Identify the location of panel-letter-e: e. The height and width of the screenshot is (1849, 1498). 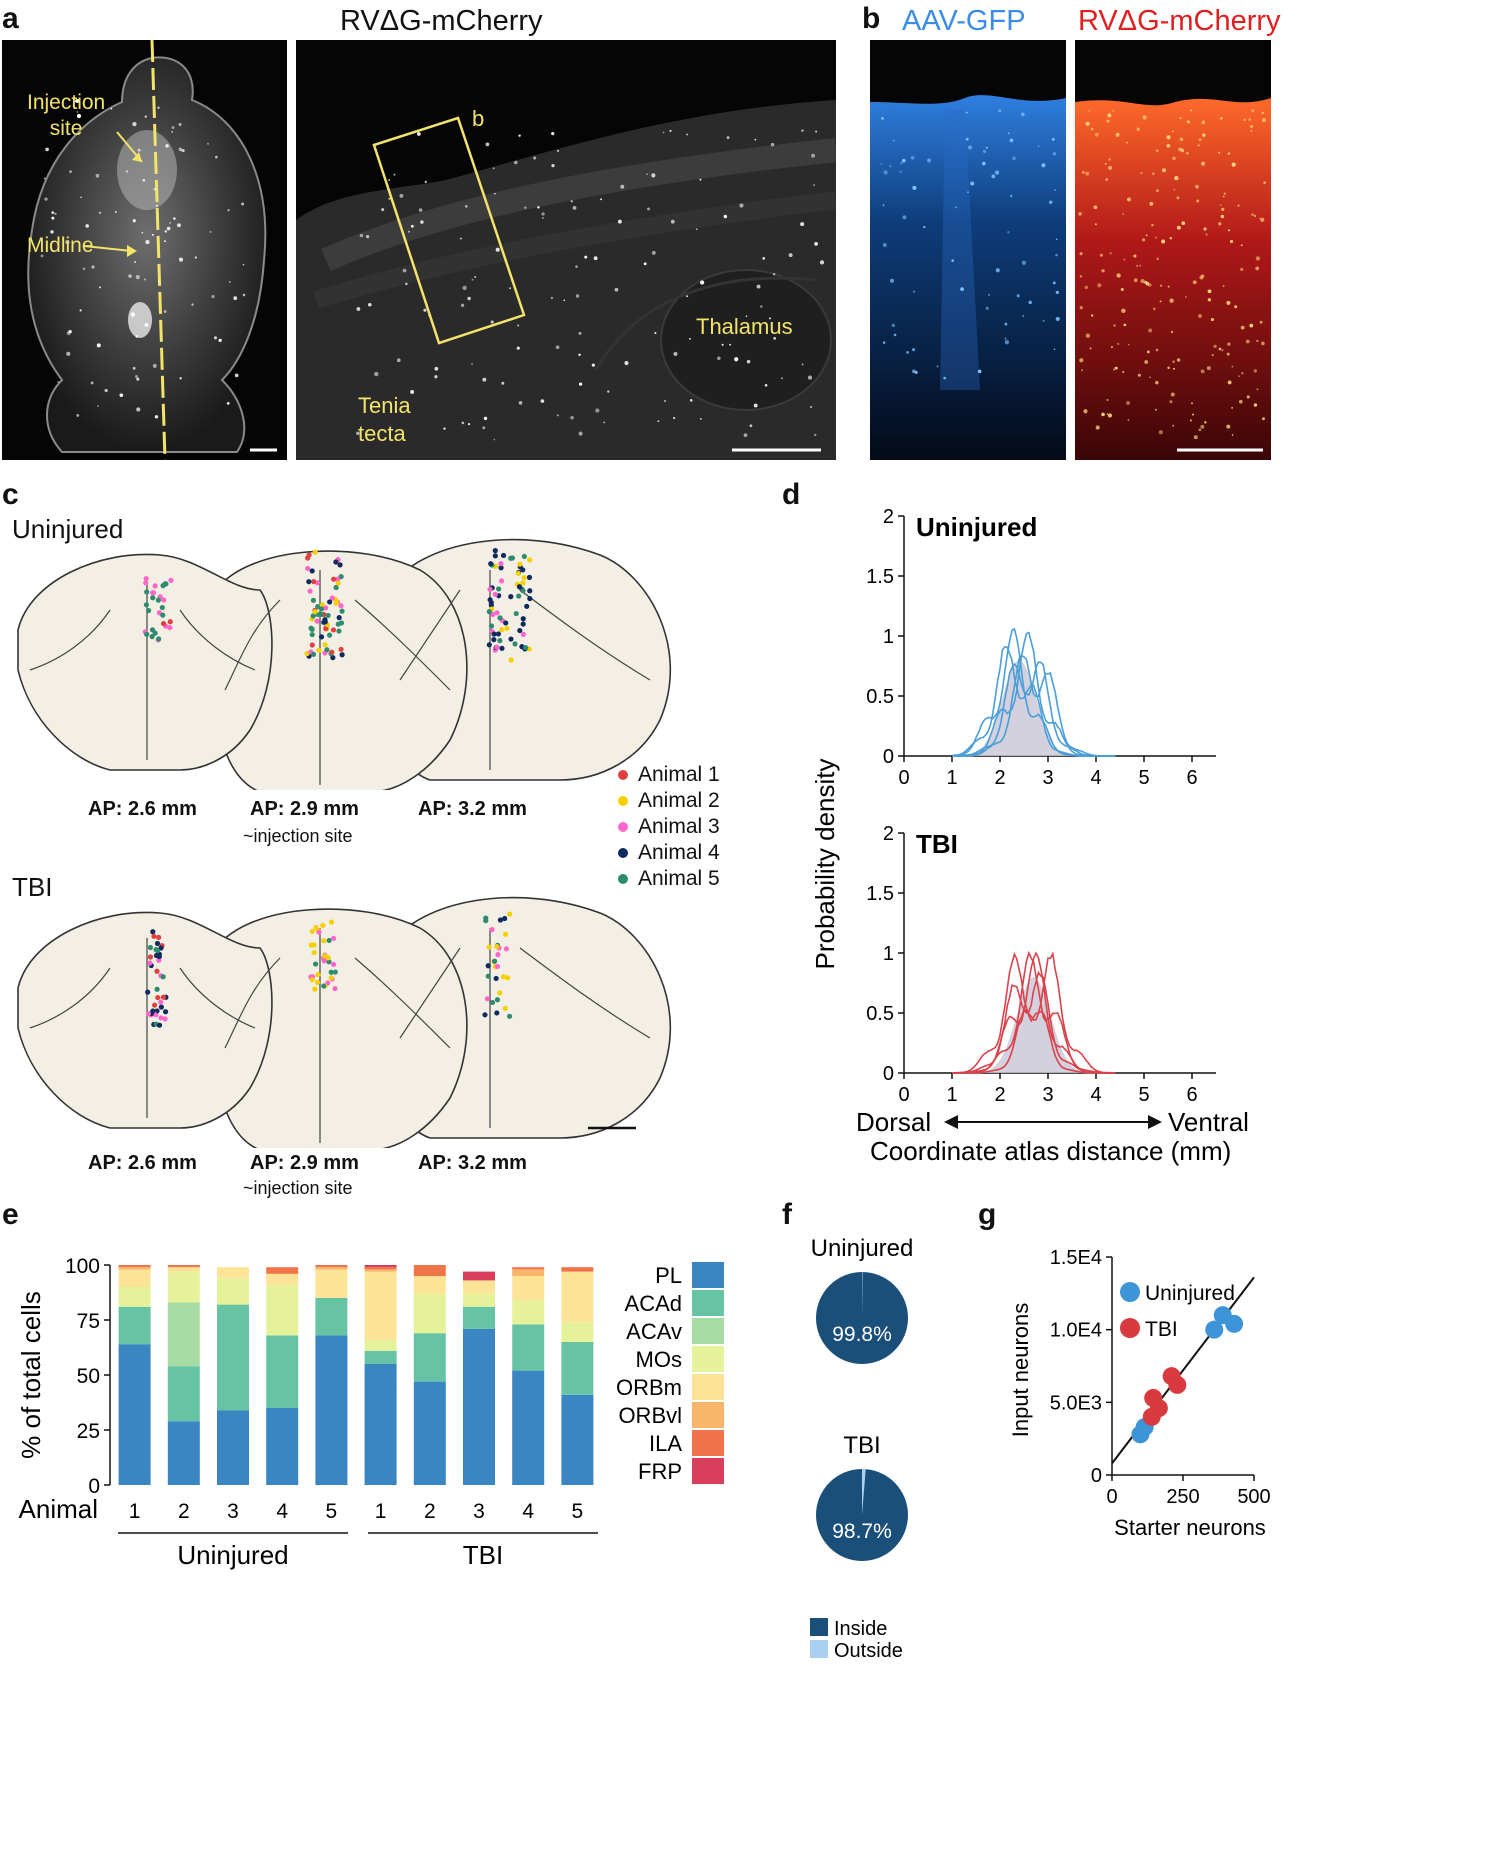
(10, 1214).